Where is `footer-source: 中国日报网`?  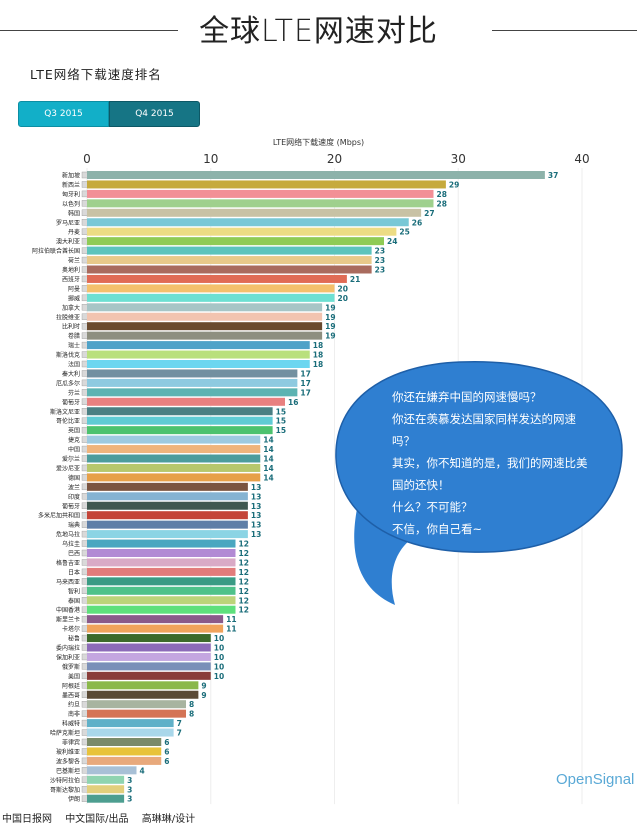 footer-source: 中国日报网 is located at coordinates (27, 819).